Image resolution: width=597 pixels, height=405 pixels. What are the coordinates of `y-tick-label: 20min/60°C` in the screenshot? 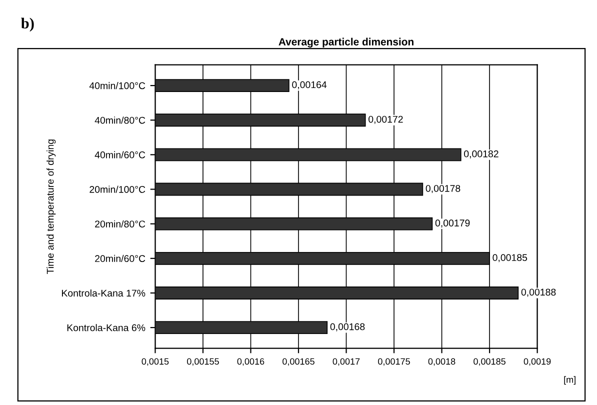 It's located at (120, 258).